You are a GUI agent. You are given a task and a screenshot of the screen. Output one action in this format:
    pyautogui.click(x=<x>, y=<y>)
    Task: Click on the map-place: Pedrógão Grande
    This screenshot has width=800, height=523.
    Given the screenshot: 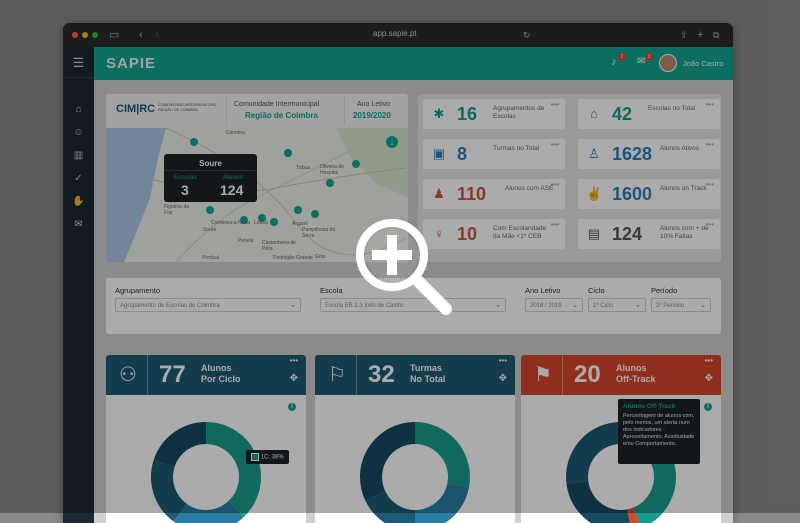 What is the action you would take?
    pyautogui.click(x=293, y=258)
    